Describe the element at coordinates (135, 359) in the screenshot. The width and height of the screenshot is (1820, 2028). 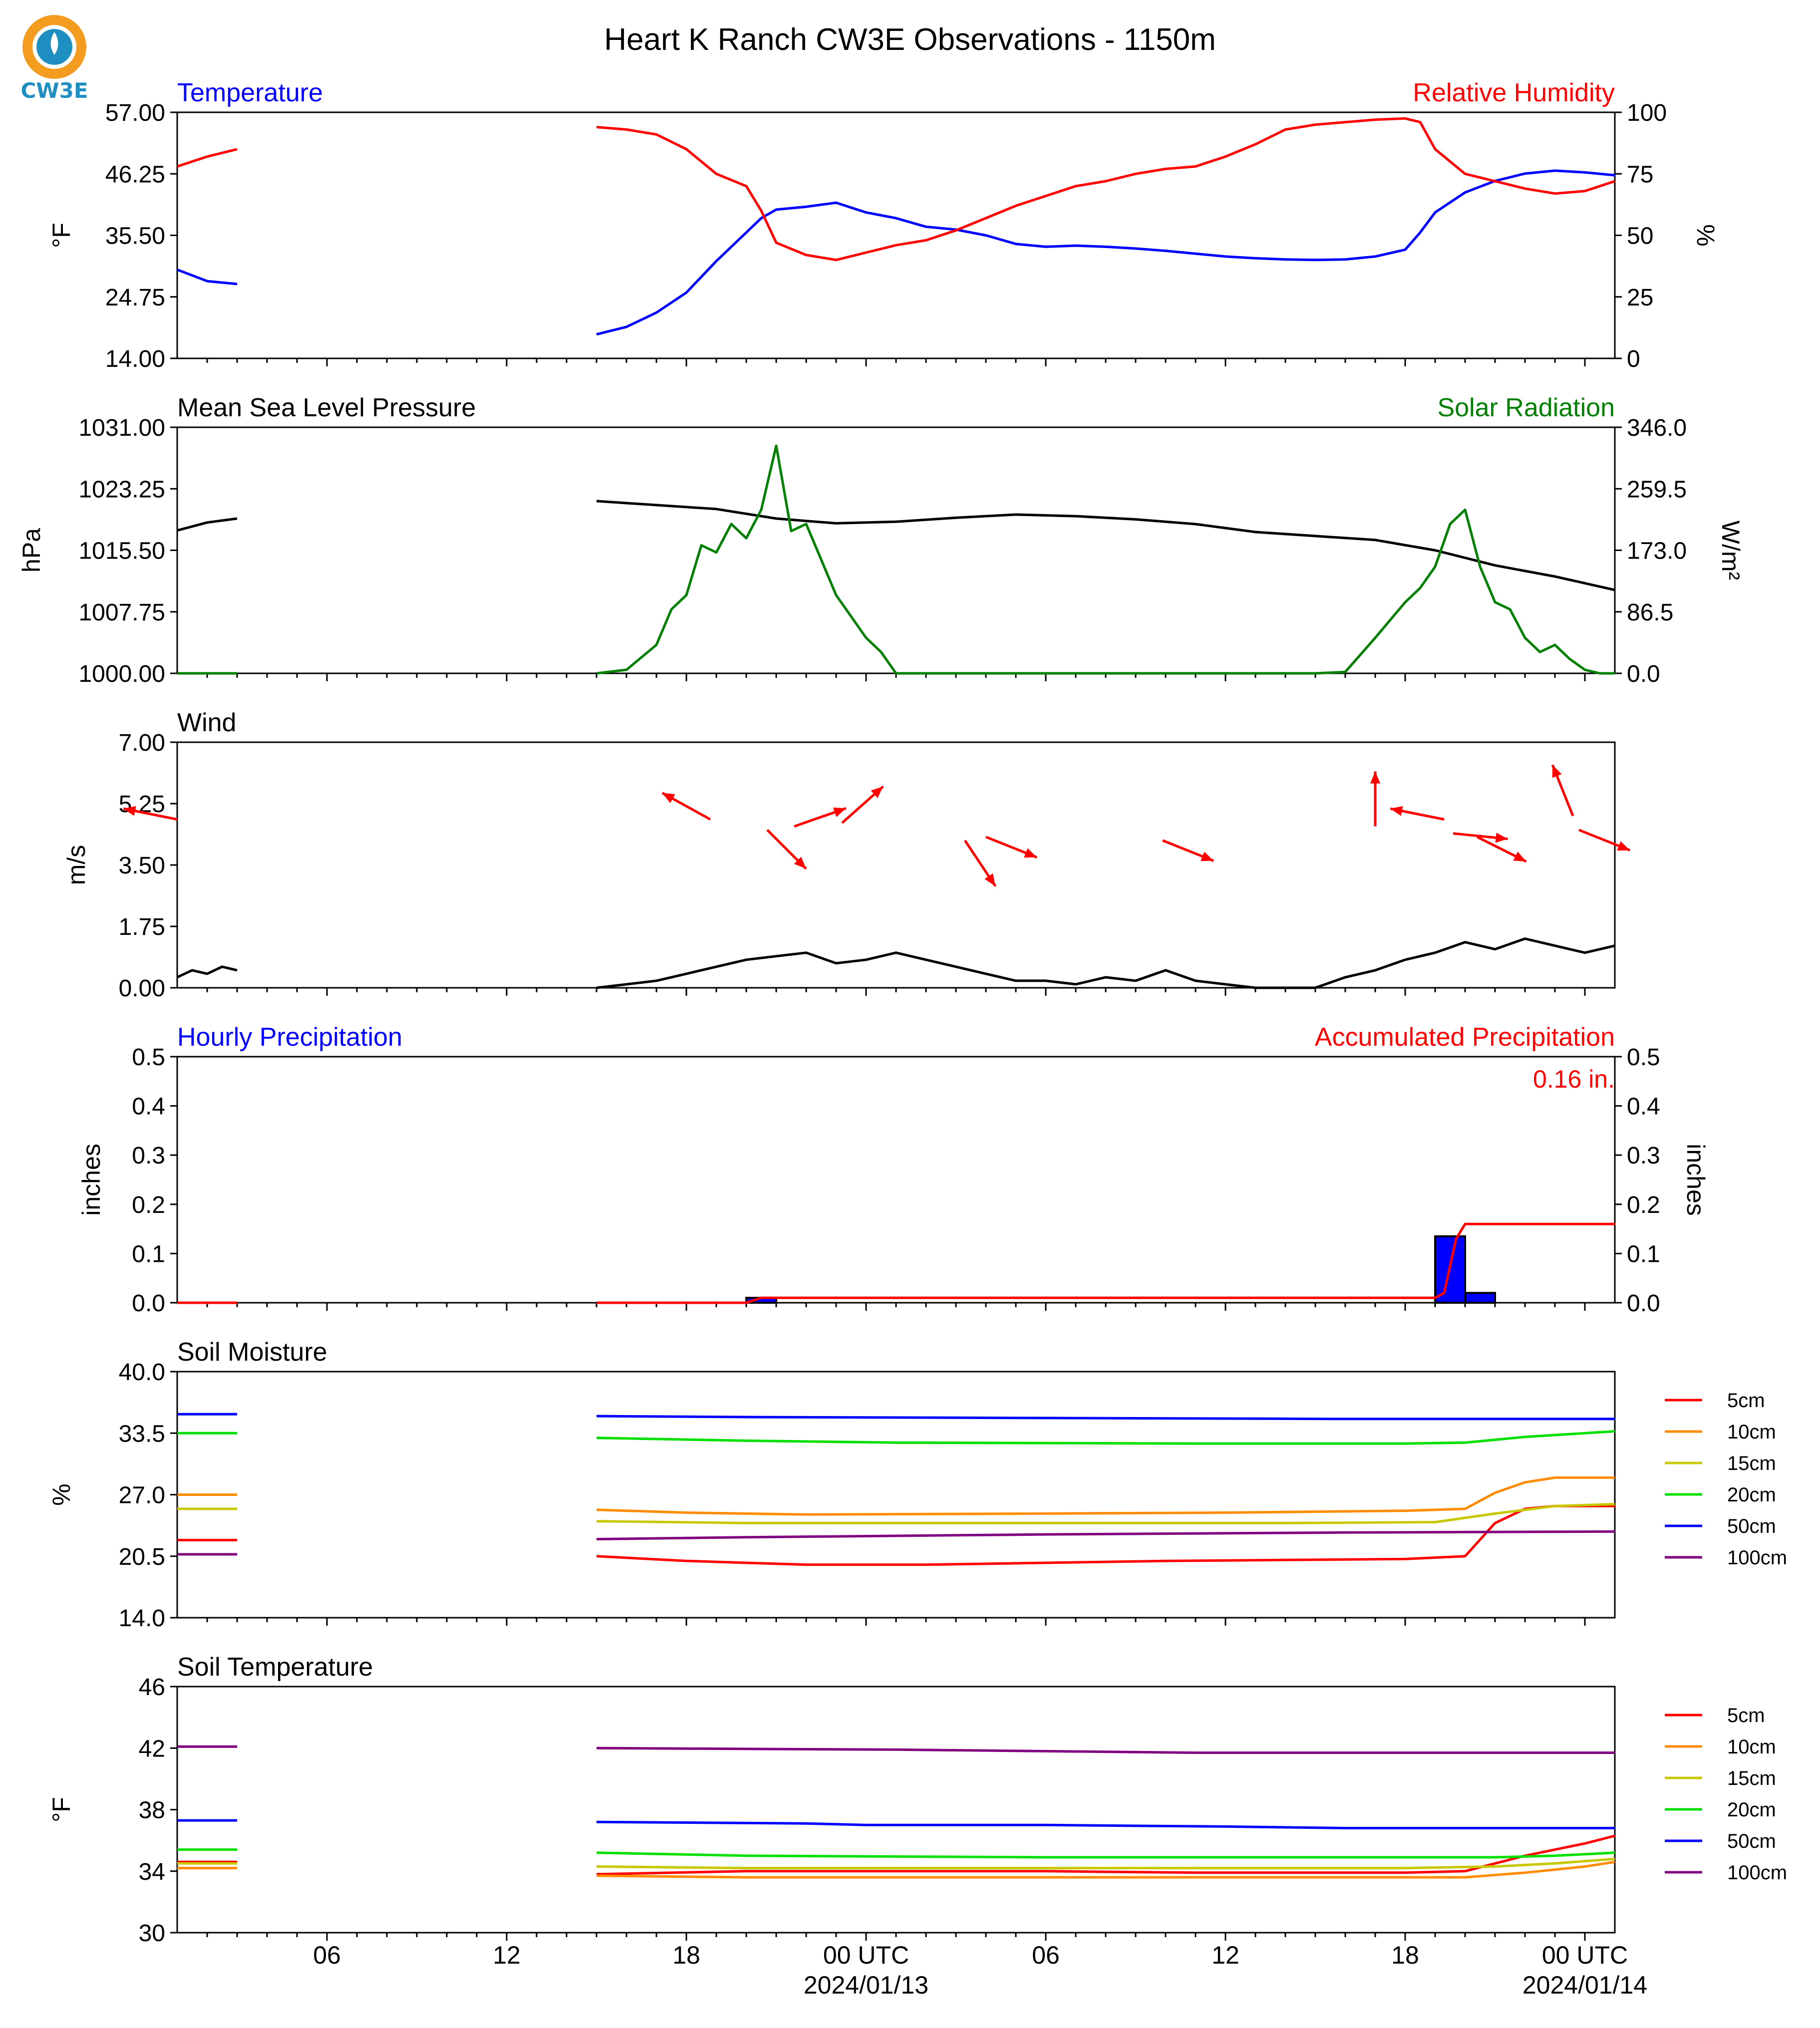
I see `y-left-tick-label: 14.00` at that location.